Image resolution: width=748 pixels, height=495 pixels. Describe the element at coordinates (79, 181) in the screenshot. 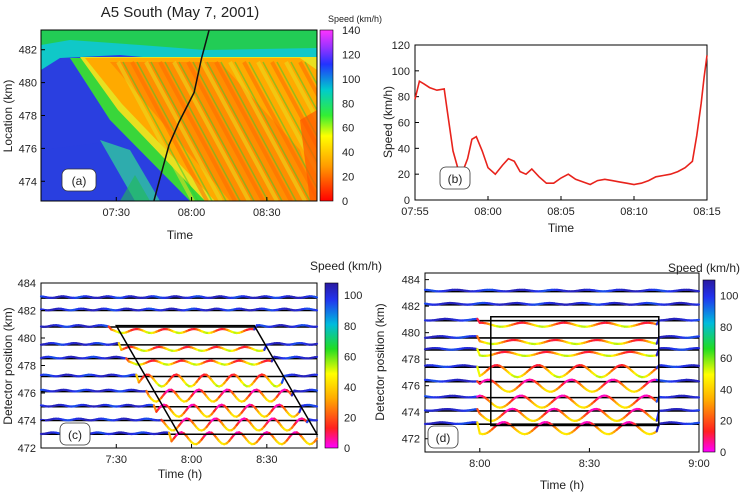

I see `panel-a-label: (a)` at that location.